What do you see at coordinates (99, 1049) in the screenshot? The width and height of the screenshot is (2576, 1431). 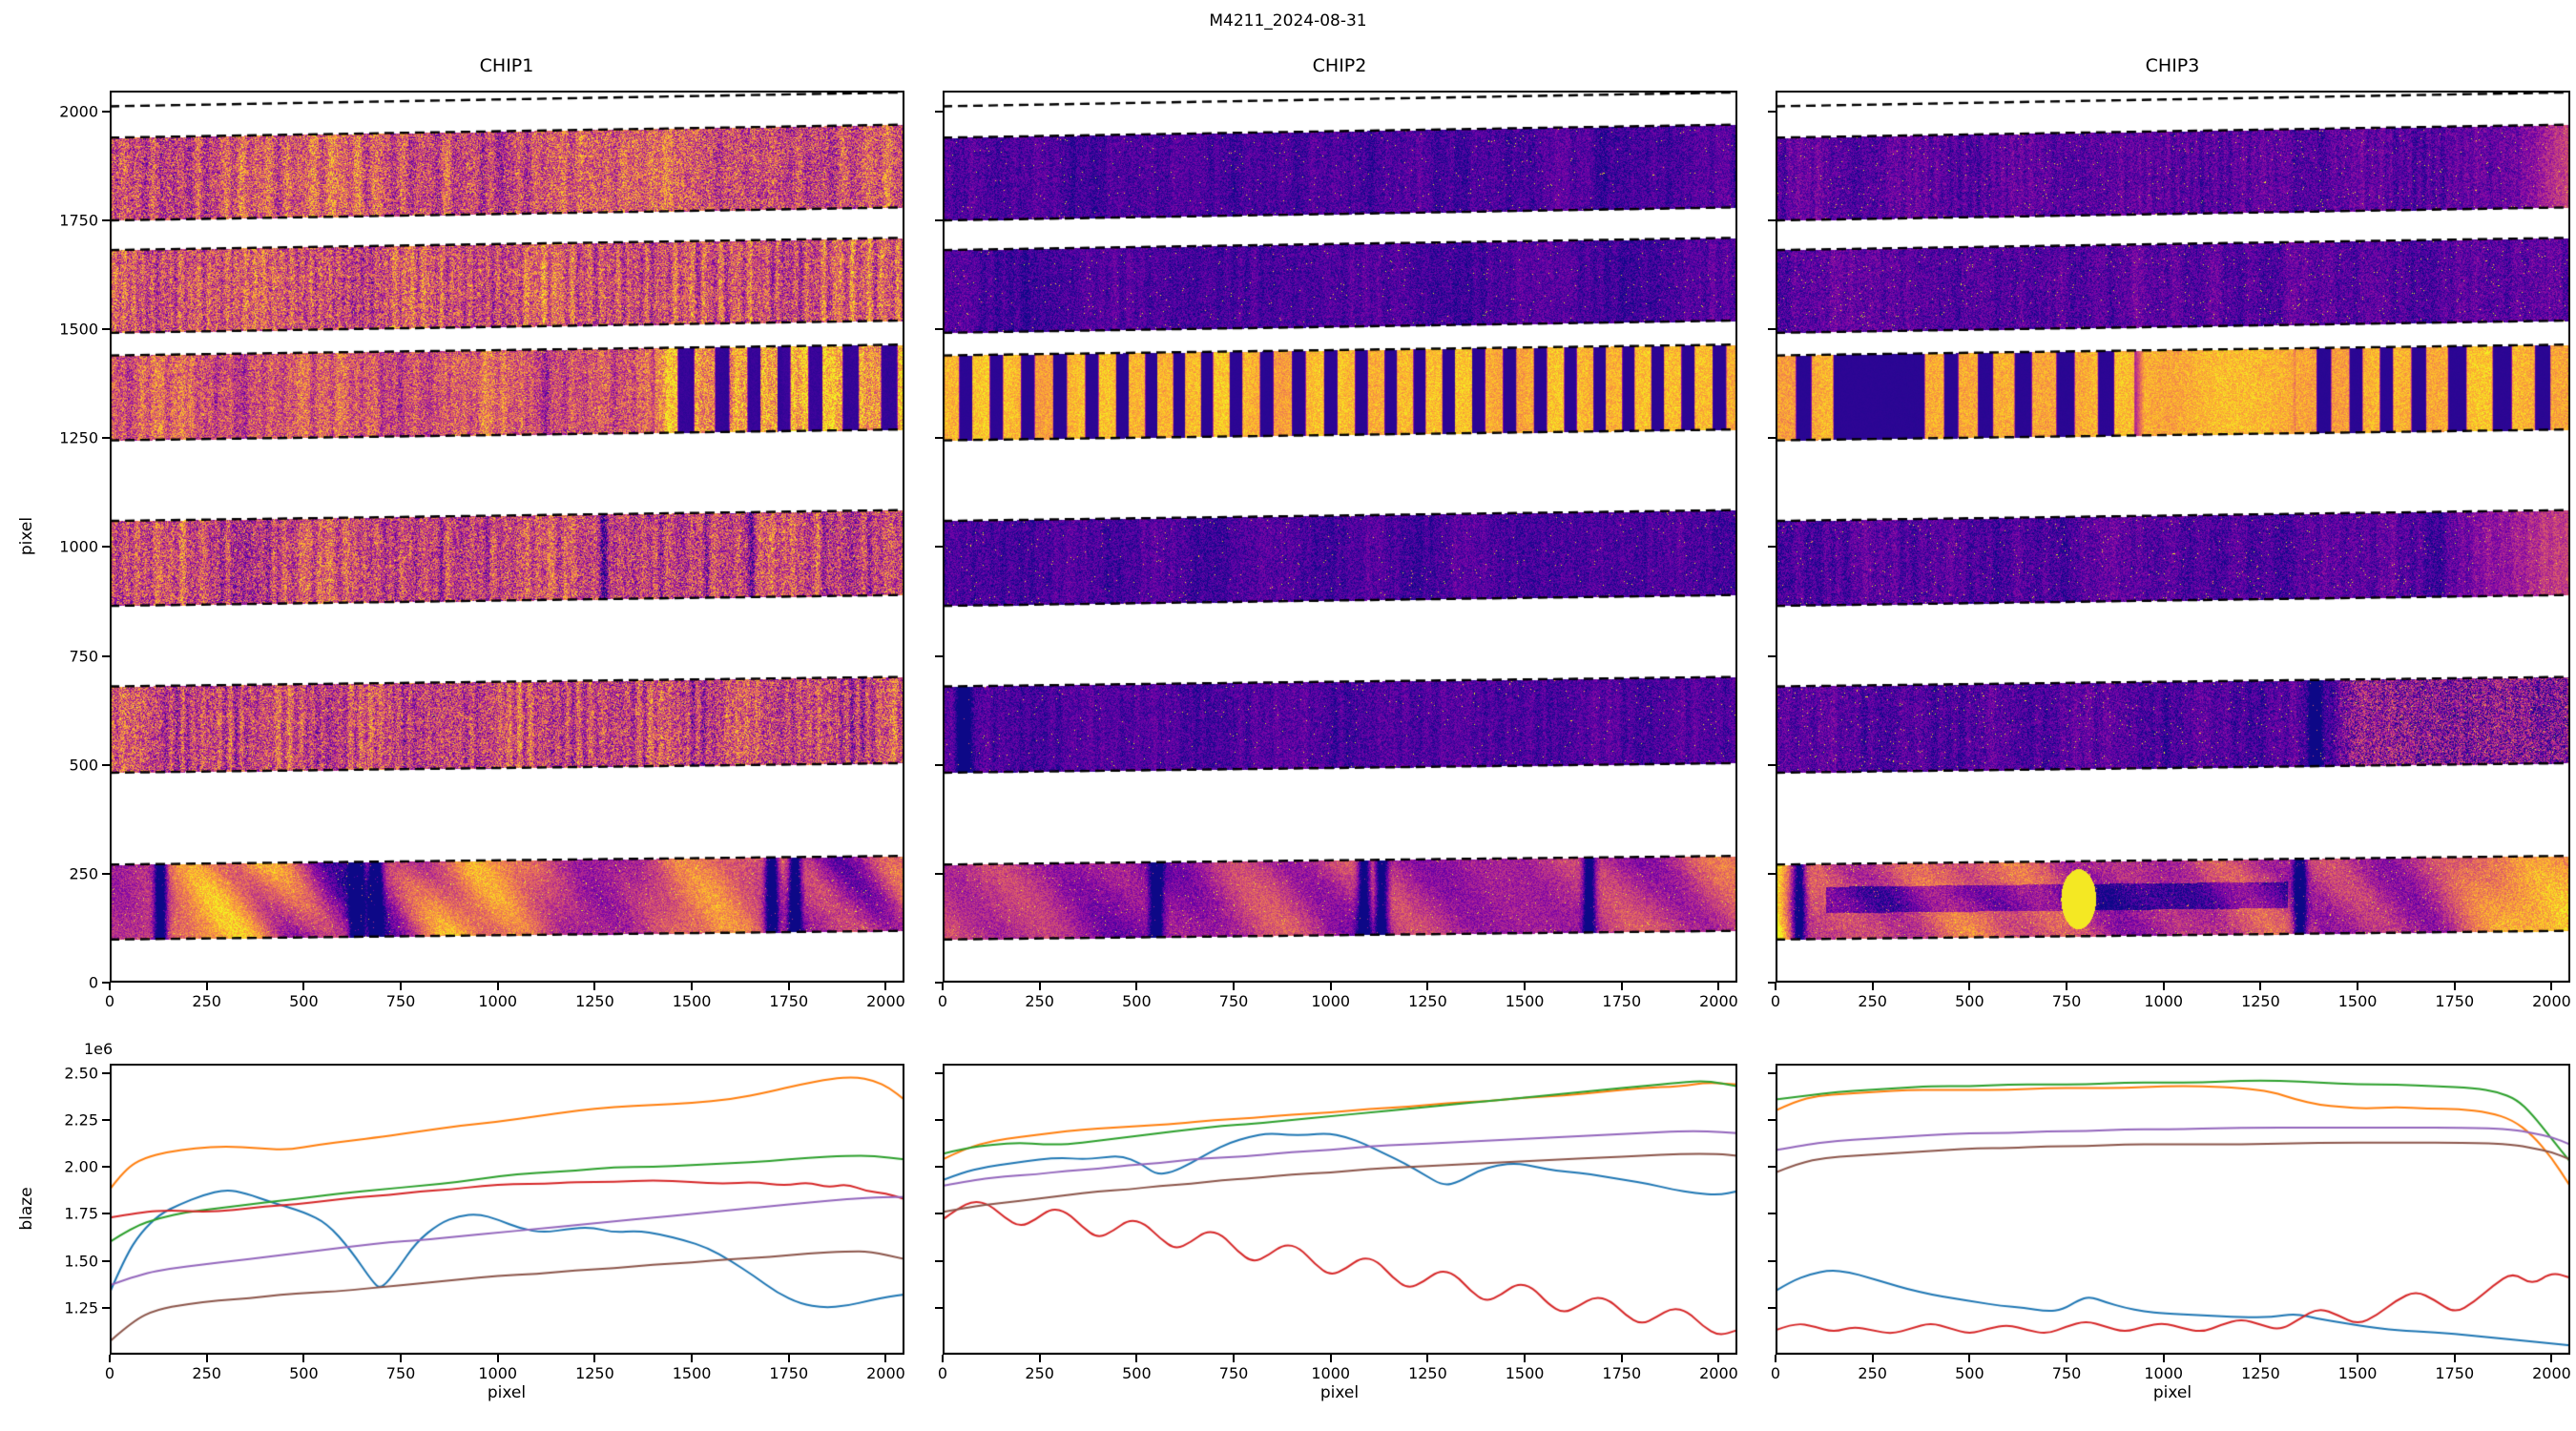 I see `blaze-axis-offset-text: 1e6` at bounding box center [99, 1049].